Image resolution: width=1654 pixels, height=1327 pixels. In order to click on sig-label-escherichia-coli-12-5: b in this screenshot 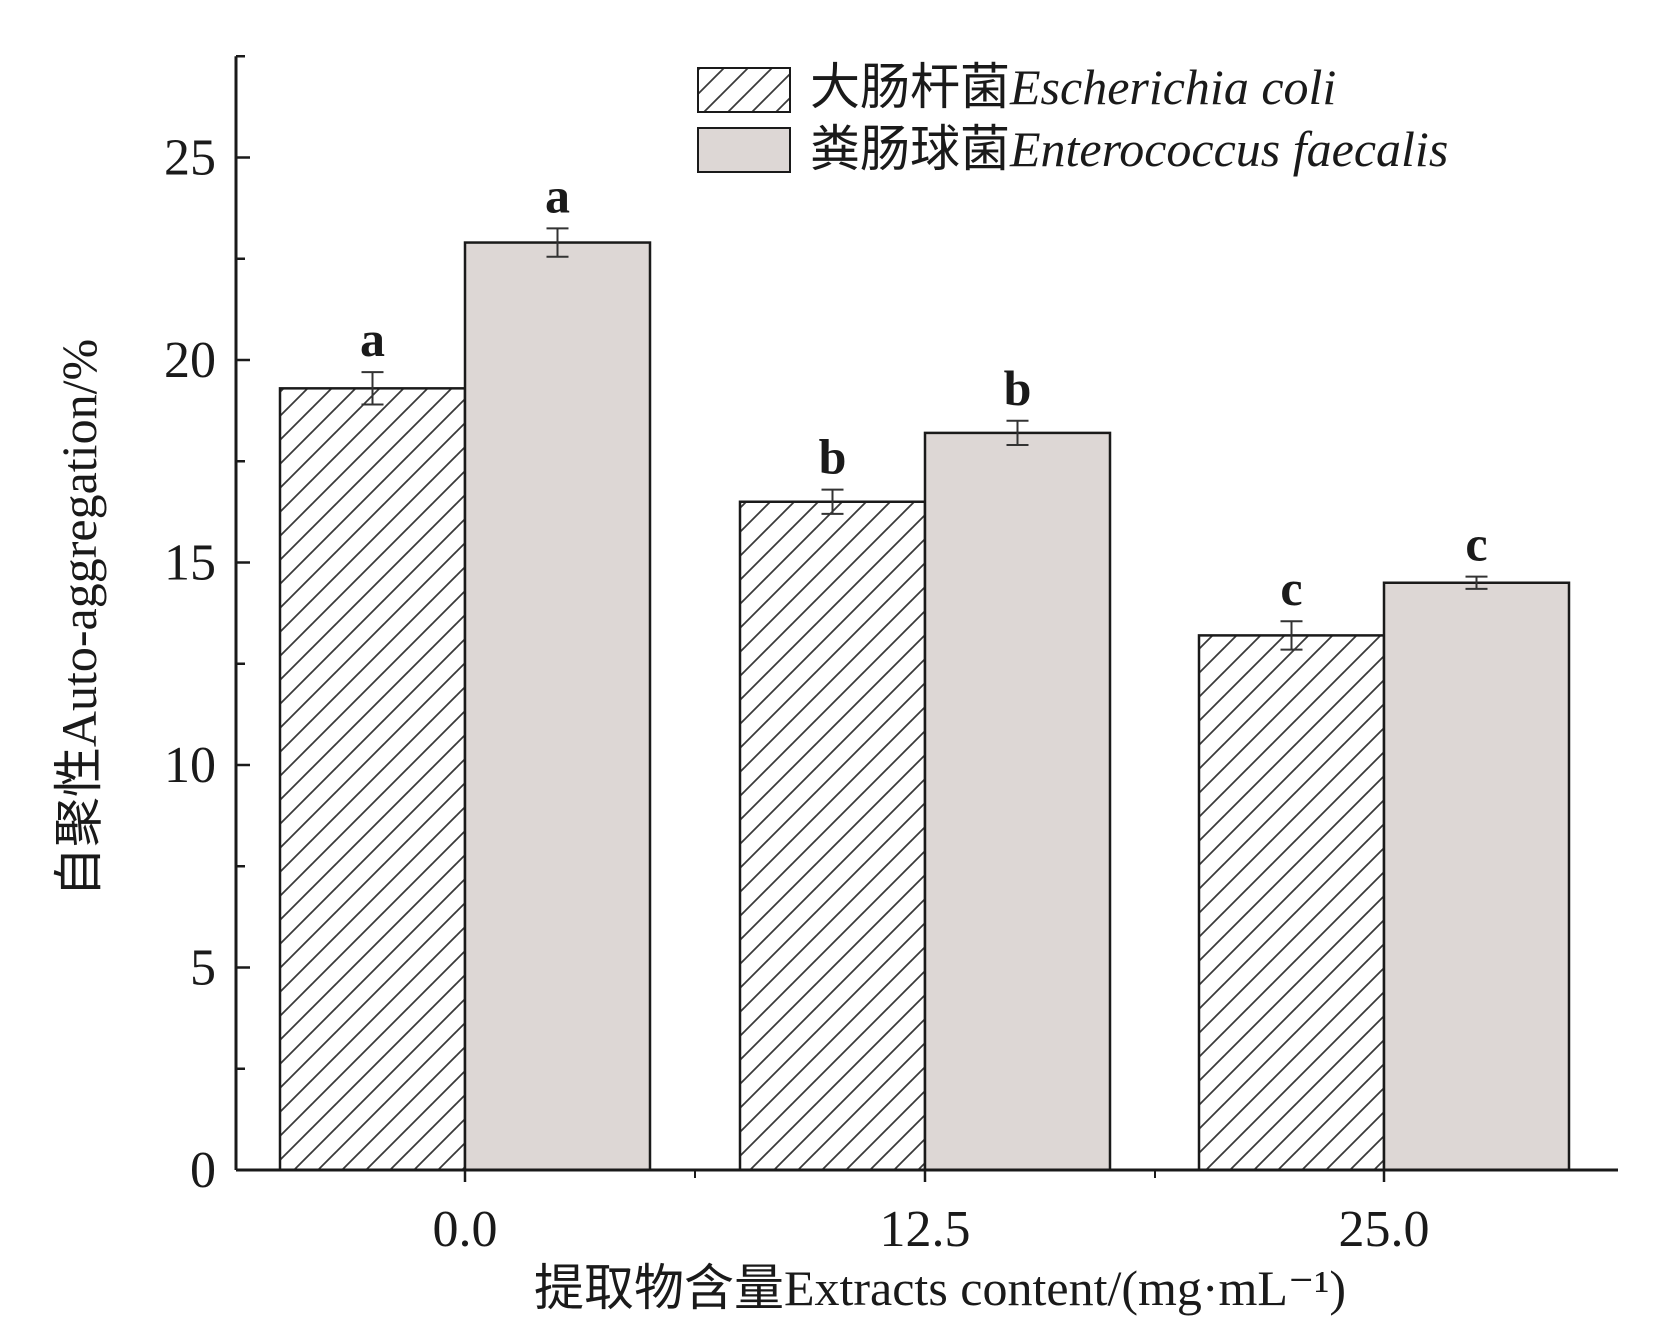, I will do `click(833, 457)`.